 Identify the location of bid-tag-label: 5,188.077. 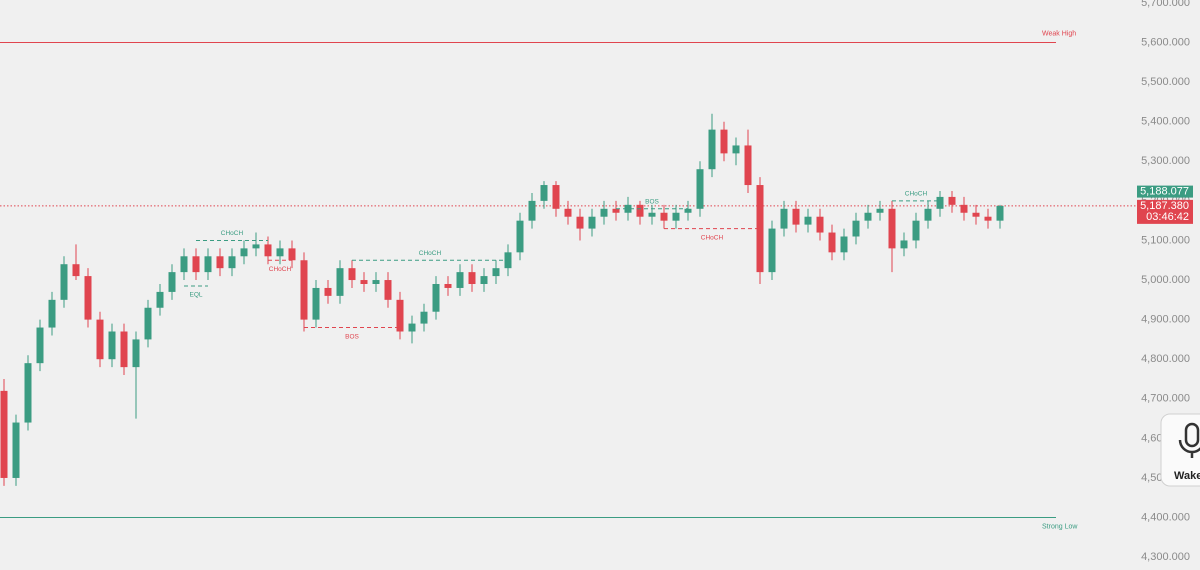
(1164, 192).